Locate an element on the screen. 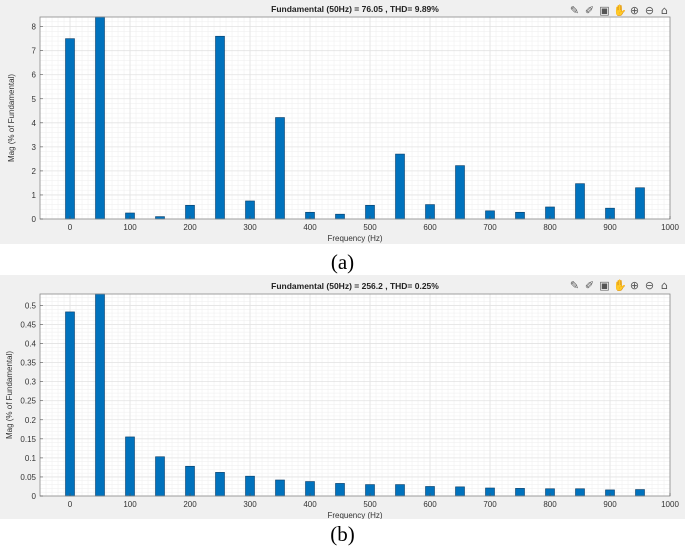 The height and width of the screenshot is (549, 685). y-tick-label: 0.25 is located at coordinates (28, 401).